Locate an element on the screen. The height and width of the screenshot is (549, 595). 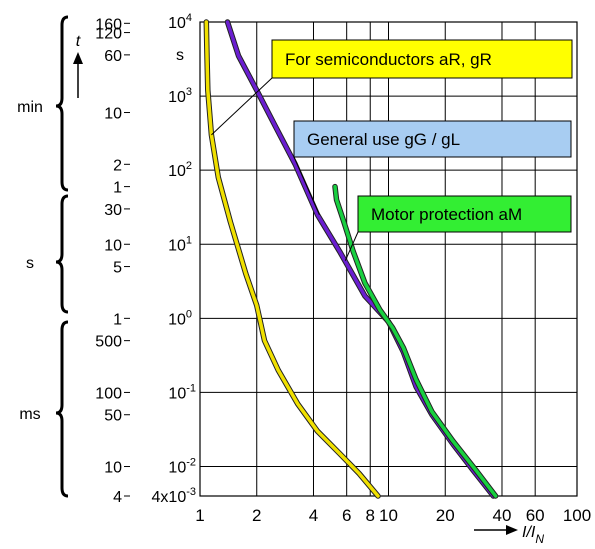
min-tick-label: 160 is located at coordinates (108, 24).